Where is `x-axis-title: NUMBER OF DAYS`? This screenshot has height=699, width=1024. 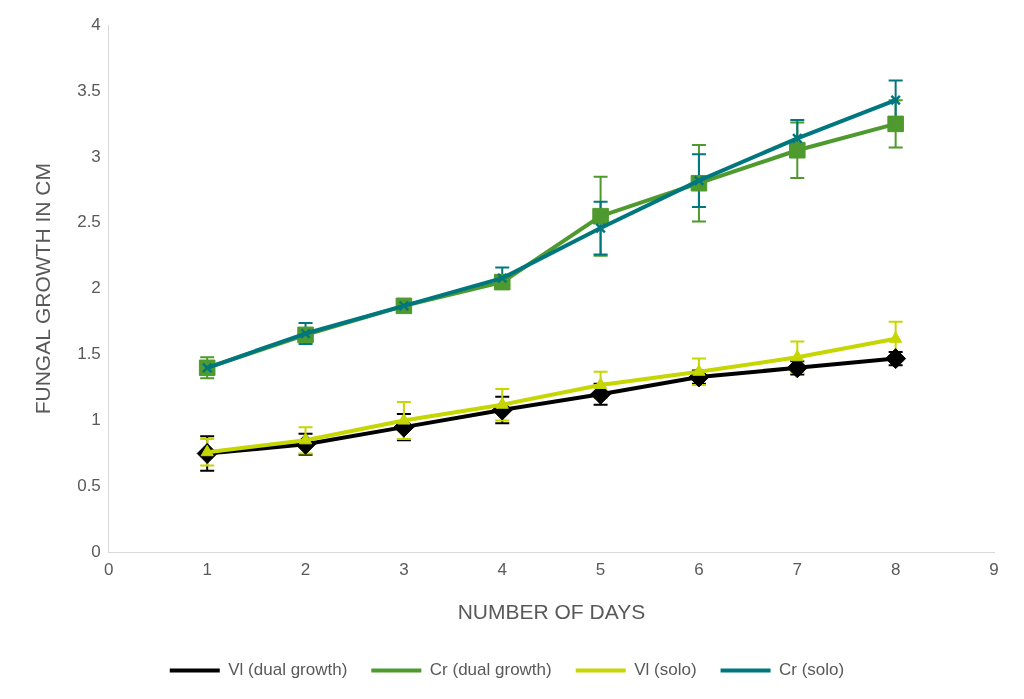
x-axis-title: NUMBER OF DAYS is located at coordinates (551, 612).